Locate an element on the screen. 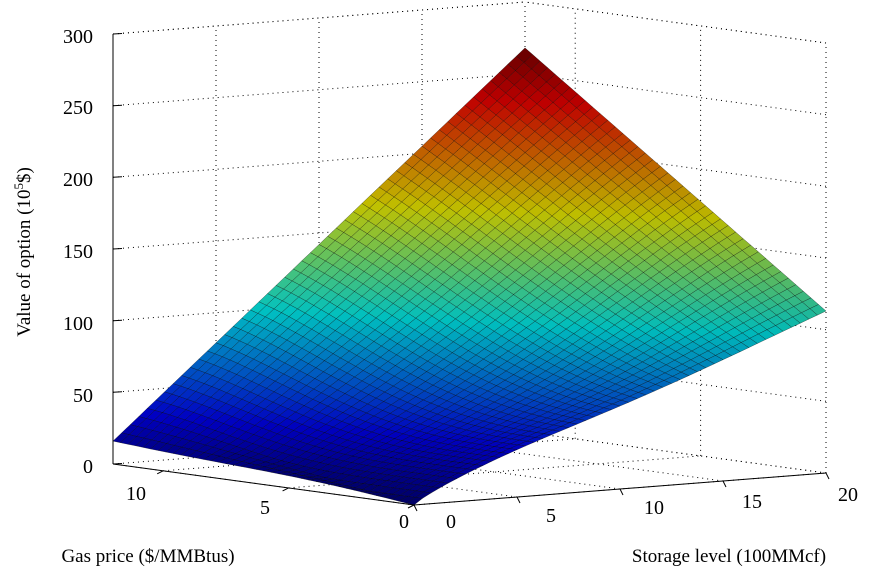 The height and width of the screenshot is (578, 874). x-tick-label: 15 is located at coordinates (752, 502).